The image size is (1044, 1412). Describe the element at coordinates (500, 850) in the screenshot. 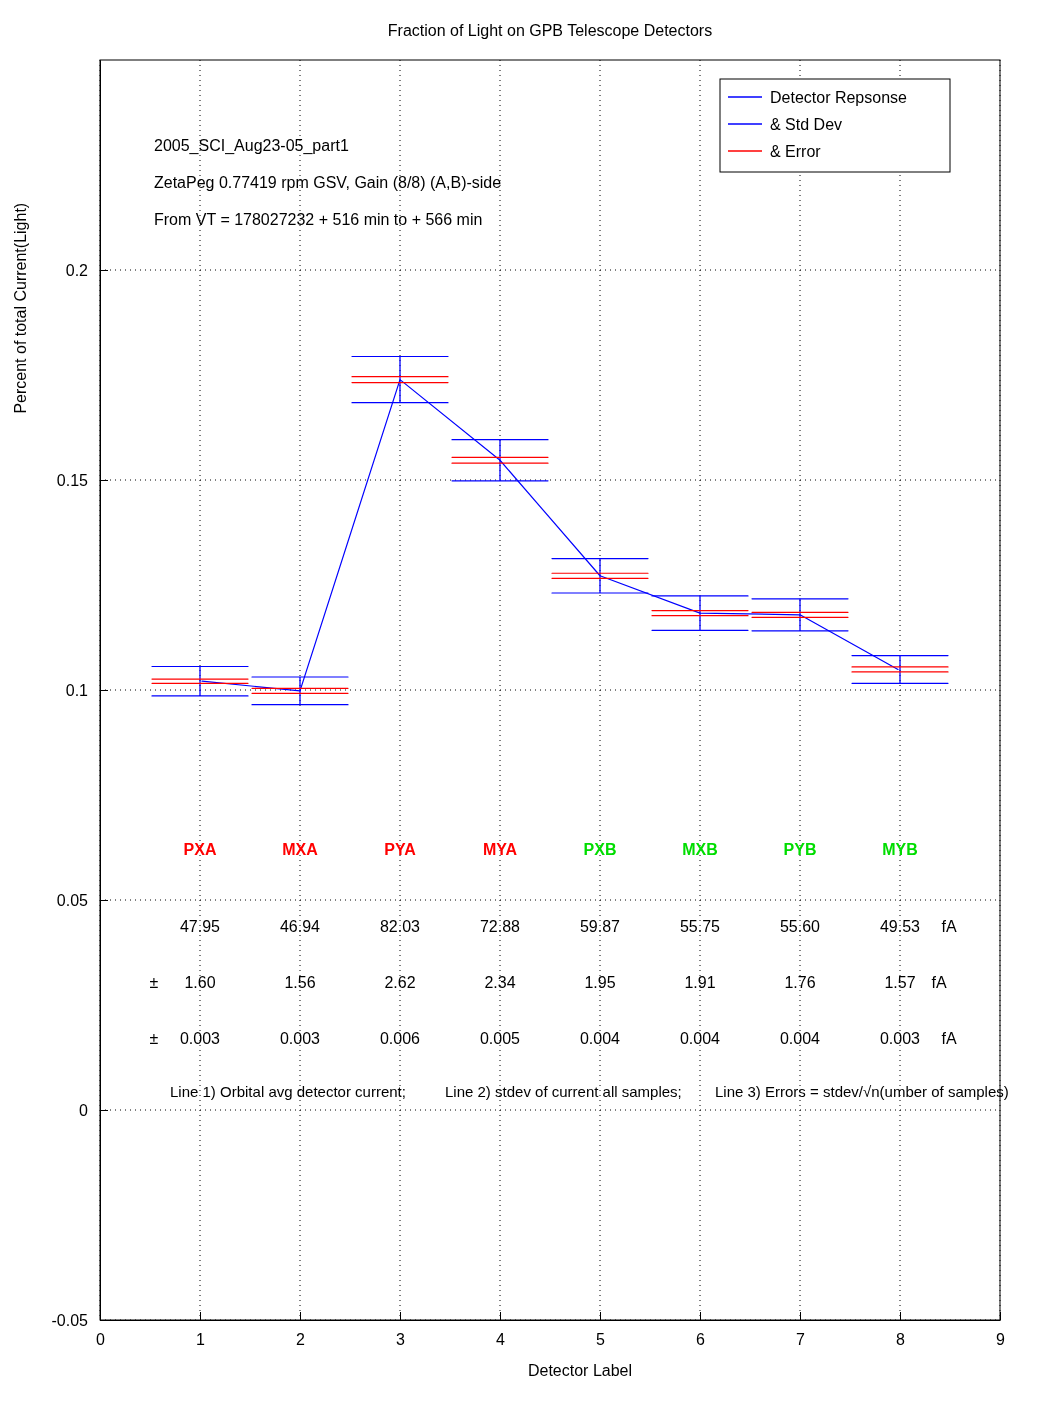

I see `annotation: MYA` at that location.